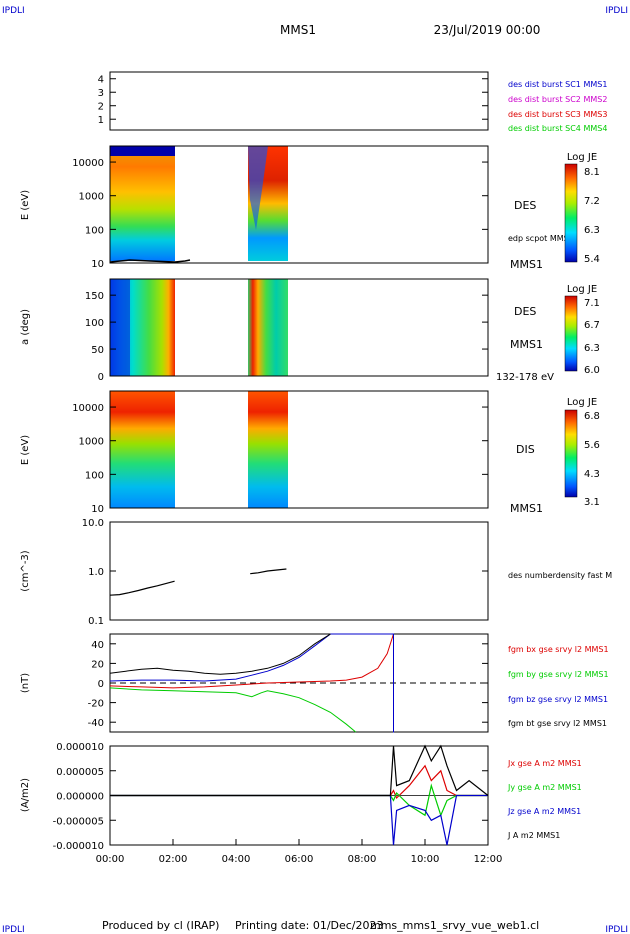 The height and width of the screenshot is (934, 630). Describe the element at coordinates (298, 30) in the screenshot. I see `spacecraft-title: MMS1` at that location.